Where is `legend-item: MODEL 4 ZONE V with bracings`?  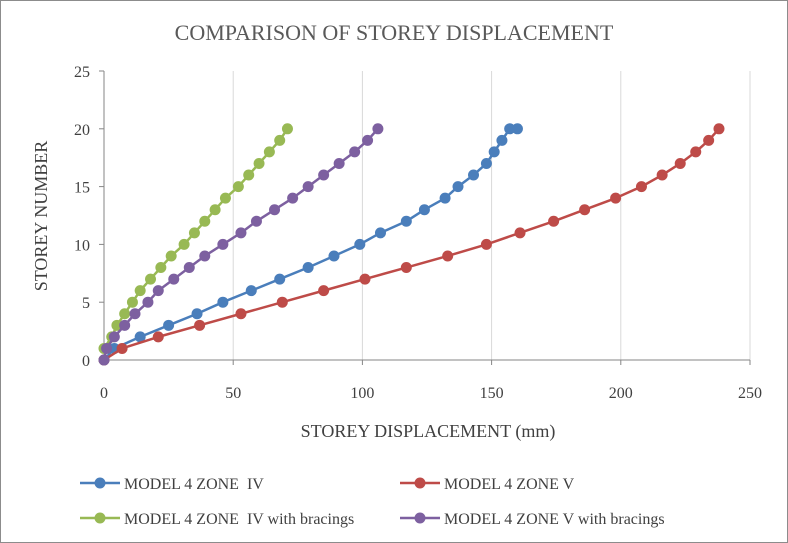
legend-item: MODEL 4 ZONE V with bracings is located at coordinates (532, 519).